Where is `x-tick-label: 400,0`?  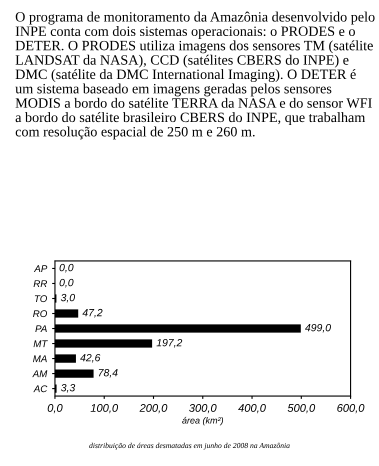 x-tick-label: 400,0 is located at coordinates (252, 409).